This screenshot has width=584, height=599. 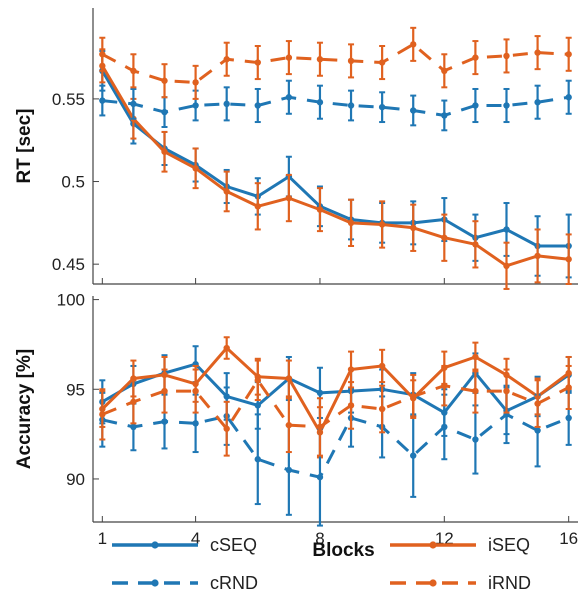 I want to click on series-line-iRND, so click(x=335, y=63).